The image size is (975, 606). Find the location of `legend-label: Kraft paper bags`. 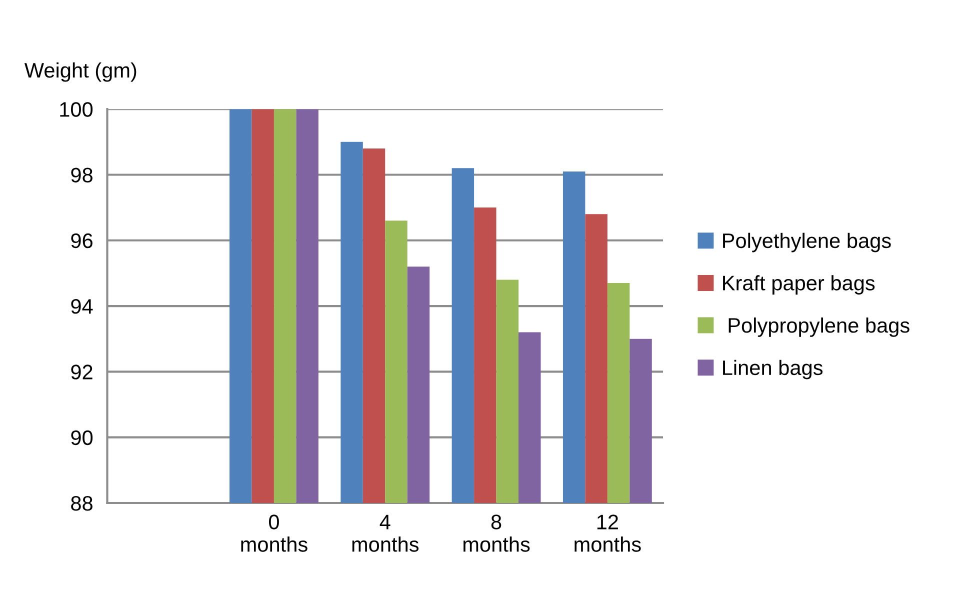

legend-label: Kraft paper bags is located at coordinates (799, 285).